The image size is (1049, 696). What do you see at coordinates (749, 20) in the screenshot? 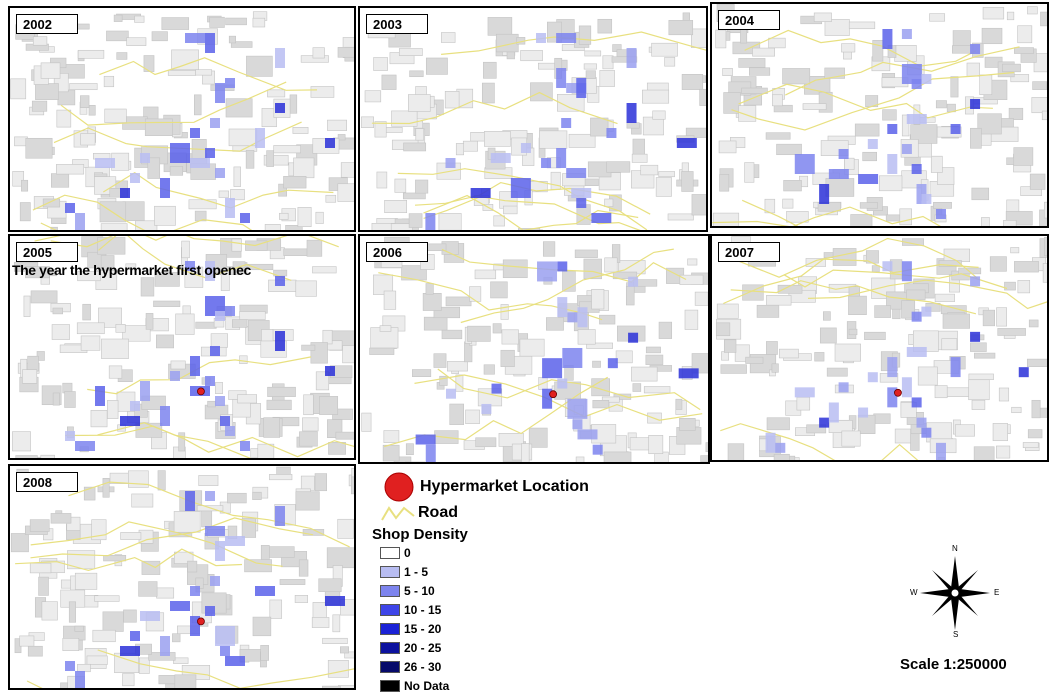
I see `year-label: 2004` at bounding box center [749, 20].